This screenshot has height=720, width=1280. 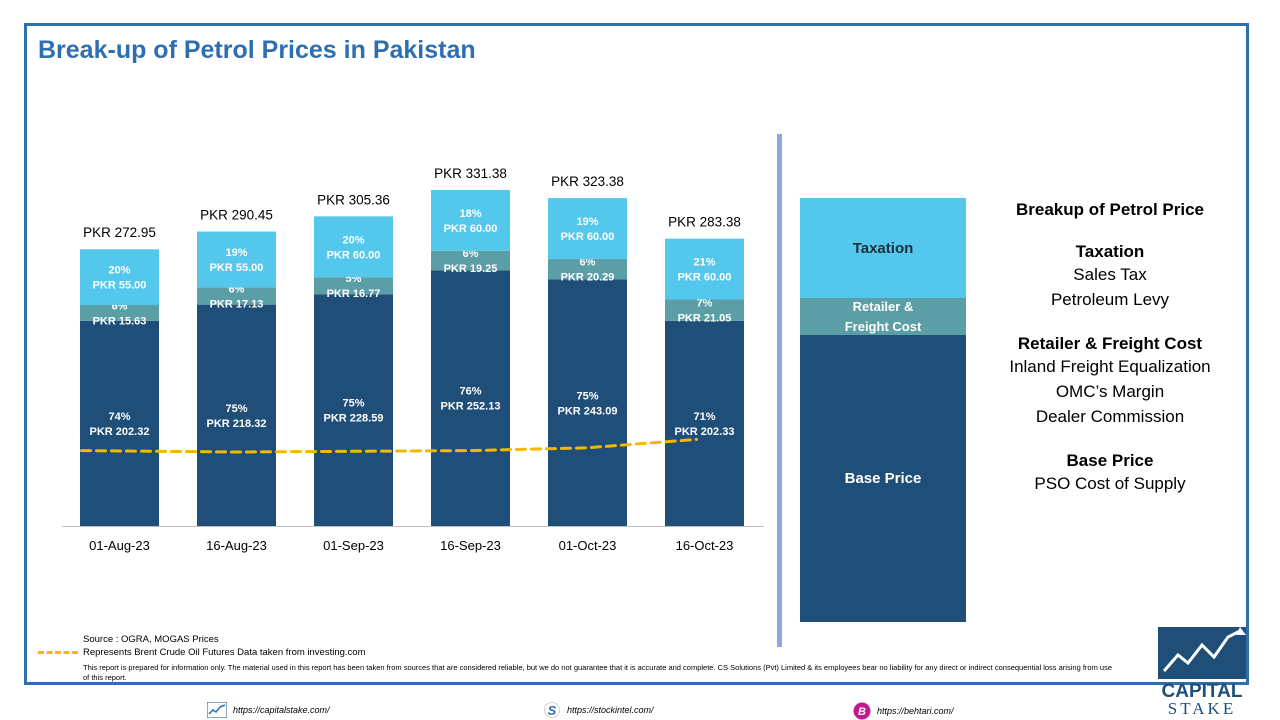 What do you see at coordinates (471, 269) in the screenshot?
I see `data-label: PKR 19.25` at bounding box center [471, 269].